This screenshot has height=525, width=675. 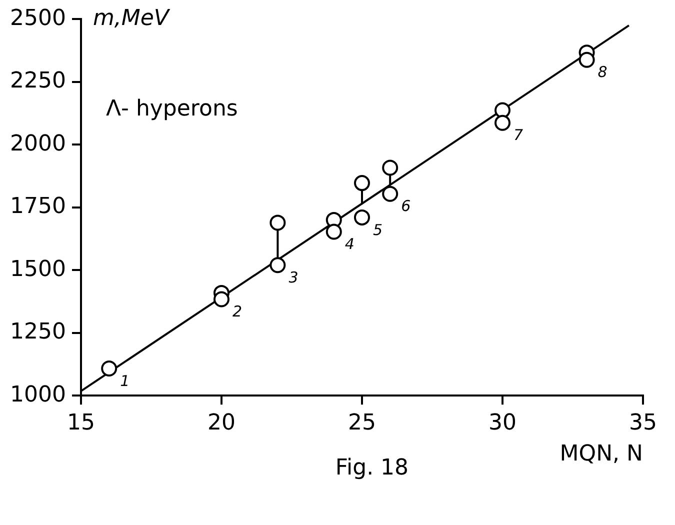 What do you see at coordinates (221, 423) in the screenshot?
I see `x-tick-label: 20` at bounding box center [221, 423].